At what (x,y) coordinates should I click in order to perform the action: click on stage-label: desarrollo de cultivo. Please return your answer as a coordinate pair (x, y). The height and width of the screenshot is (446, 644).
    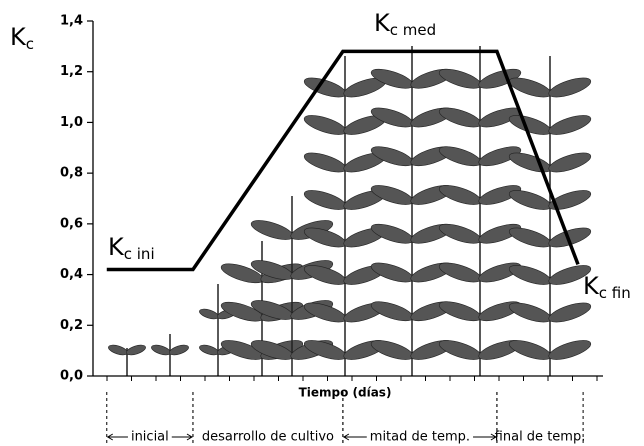
    Looking at the image, I should click on (268, 437).